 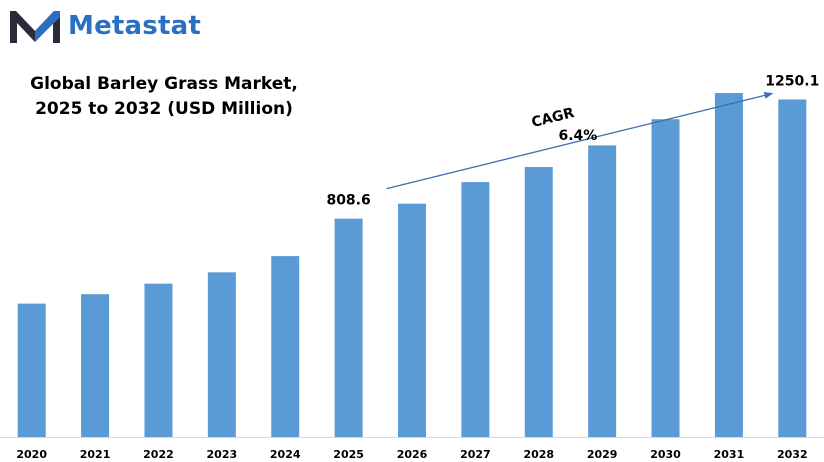 What do you see at coordinates (164, 109) in the screenshot?
I see `chart-title-line-2: 2025 to 2032 (USD Million)` at bounding box center [164, 109].